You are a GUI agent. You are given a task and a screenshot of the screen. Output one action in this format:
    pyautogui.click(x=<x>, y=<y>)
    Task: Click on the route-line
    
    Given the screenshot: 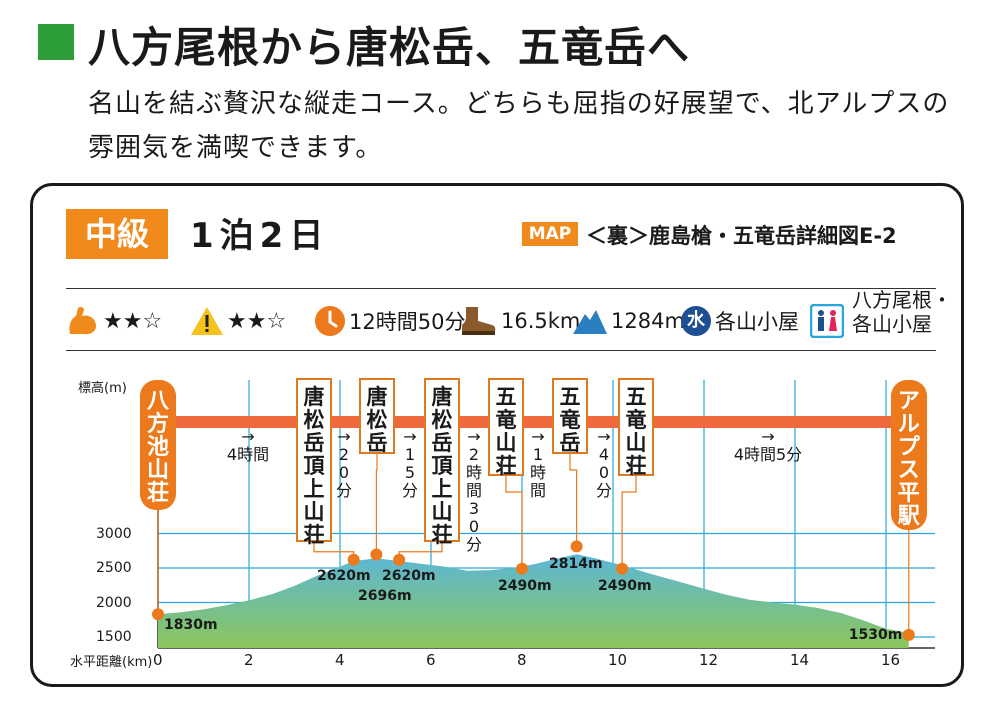 What is the action you would take?
    pyautogui.click(x=533, y=422)
    